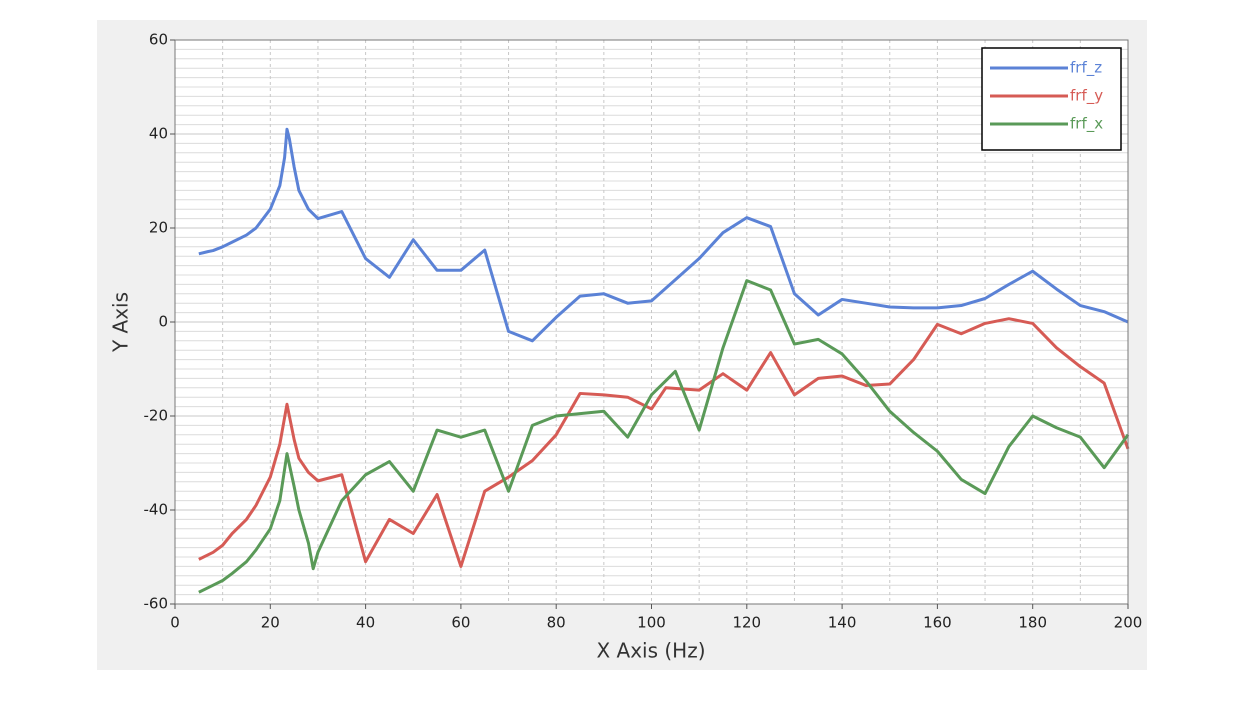 This screenshot has height=713, width=1251. What do you see at coordinates (175, 623) in the screenshot?
I see `x-tick-label: 0` at bounding box center [175, 623].